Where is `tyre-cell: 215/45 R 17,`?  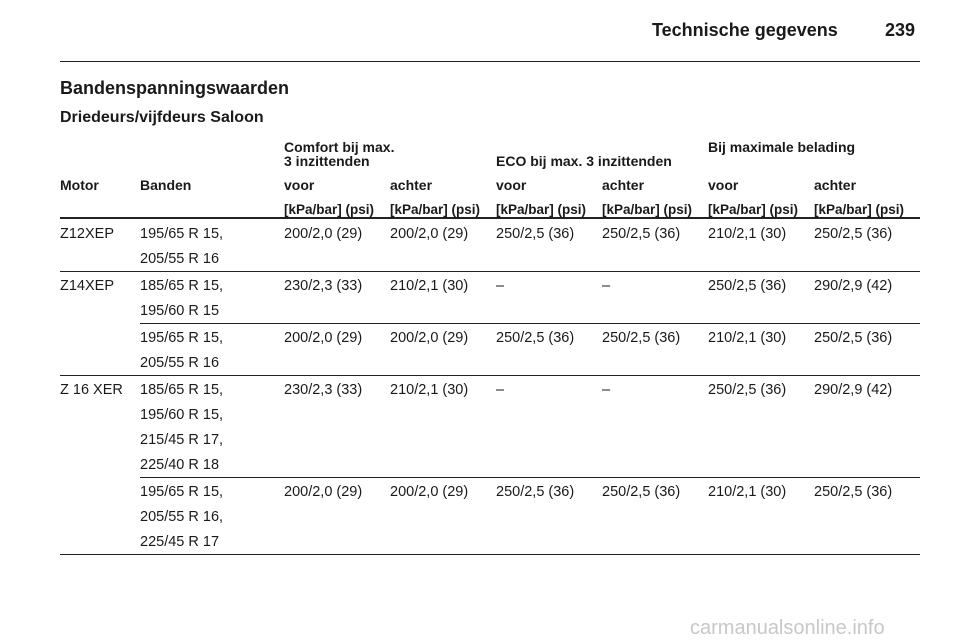
tyre-cell: 215/45 R 17, is located at coordinates (182, 440).